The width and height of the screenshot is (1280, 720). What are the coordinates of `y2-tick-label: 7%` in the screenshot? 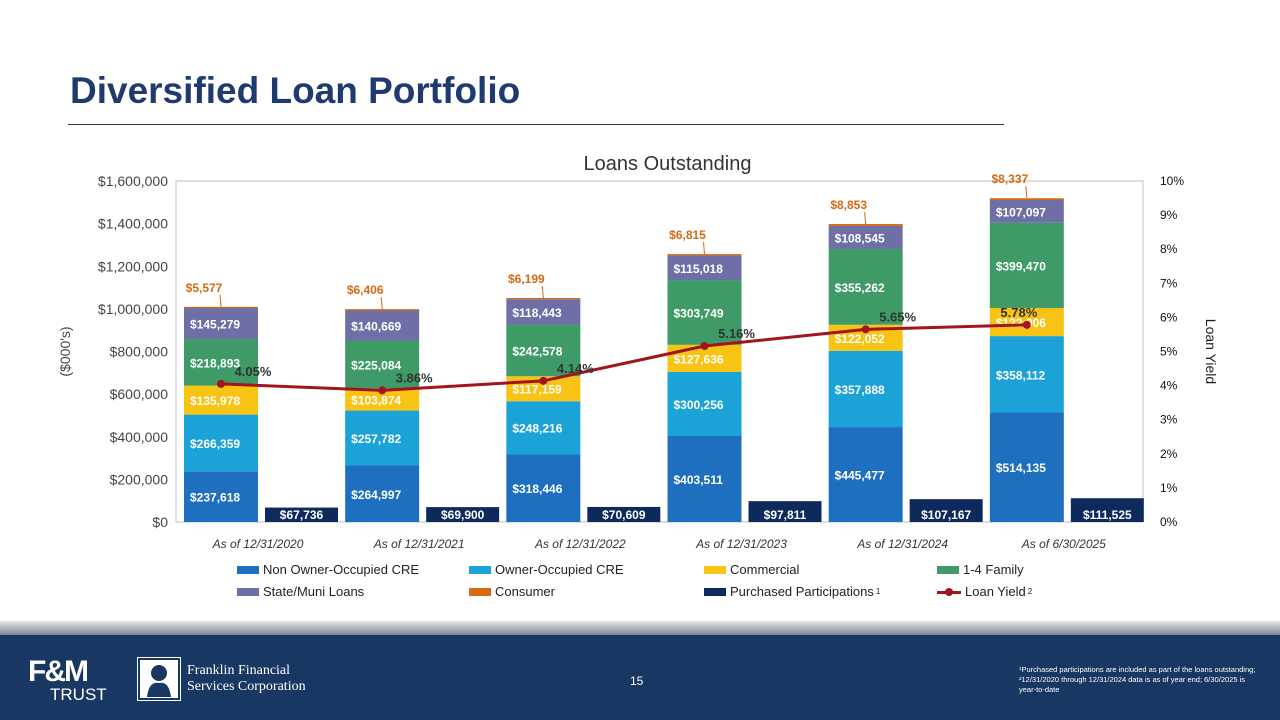 It's located at (1169, 283).